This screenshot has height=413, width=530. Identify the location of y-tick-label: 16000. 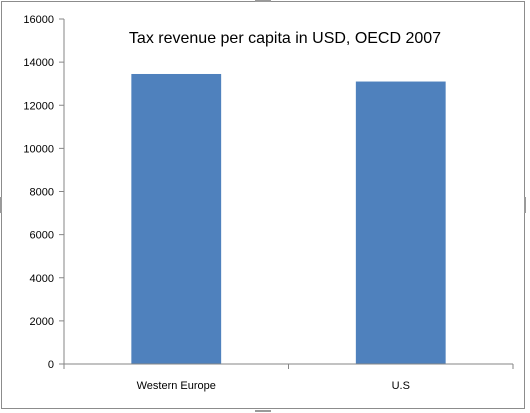
(38, 20).